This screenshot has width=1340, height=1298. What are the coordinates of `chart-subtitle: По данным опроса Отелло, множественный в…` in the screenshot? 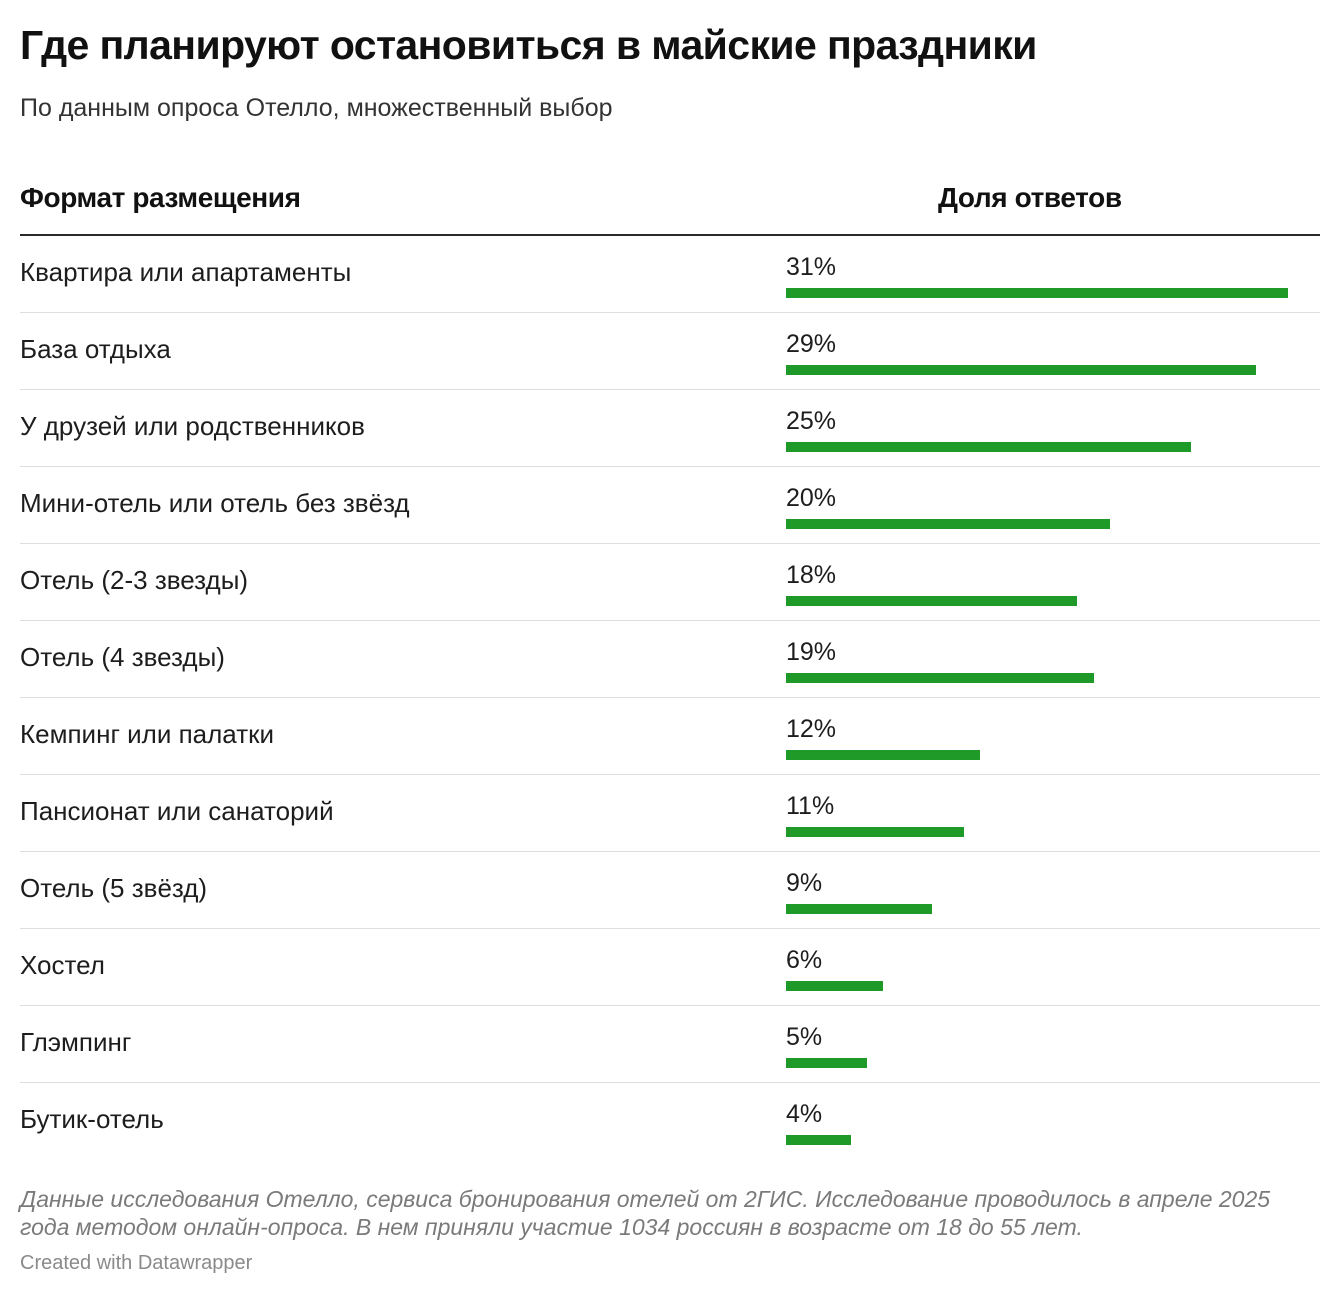 It's located at (316, 108).